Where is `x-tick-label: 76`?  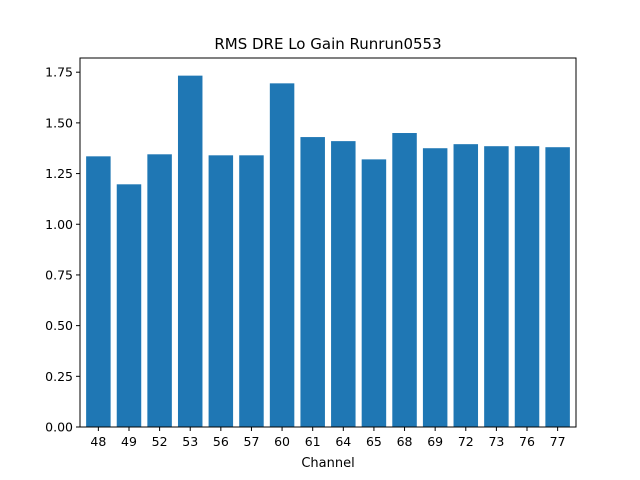
x-tick-label: 76 is located at coordinates (527, 441).